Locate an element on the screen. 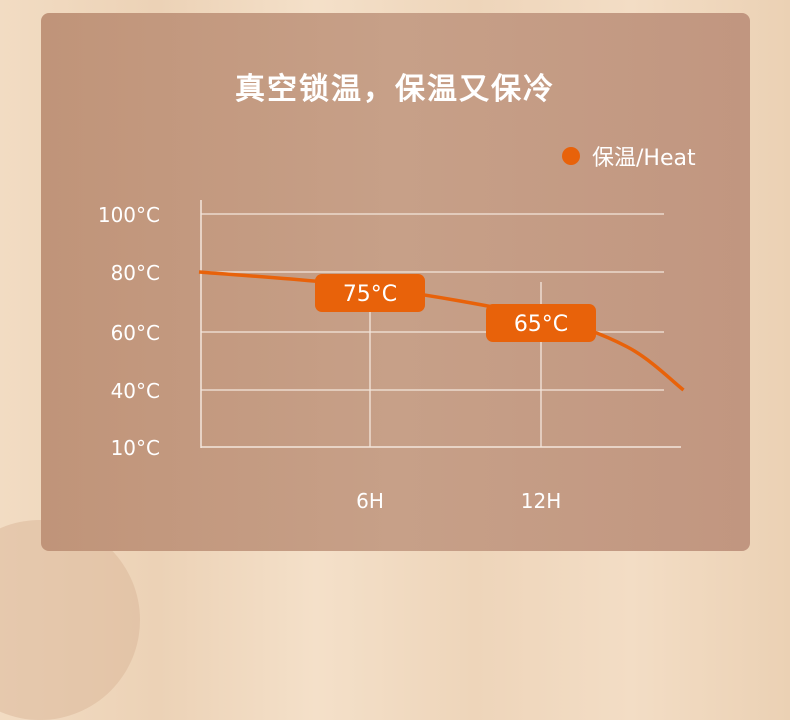  data-label: 65°C is located at coordinates (541, 324).